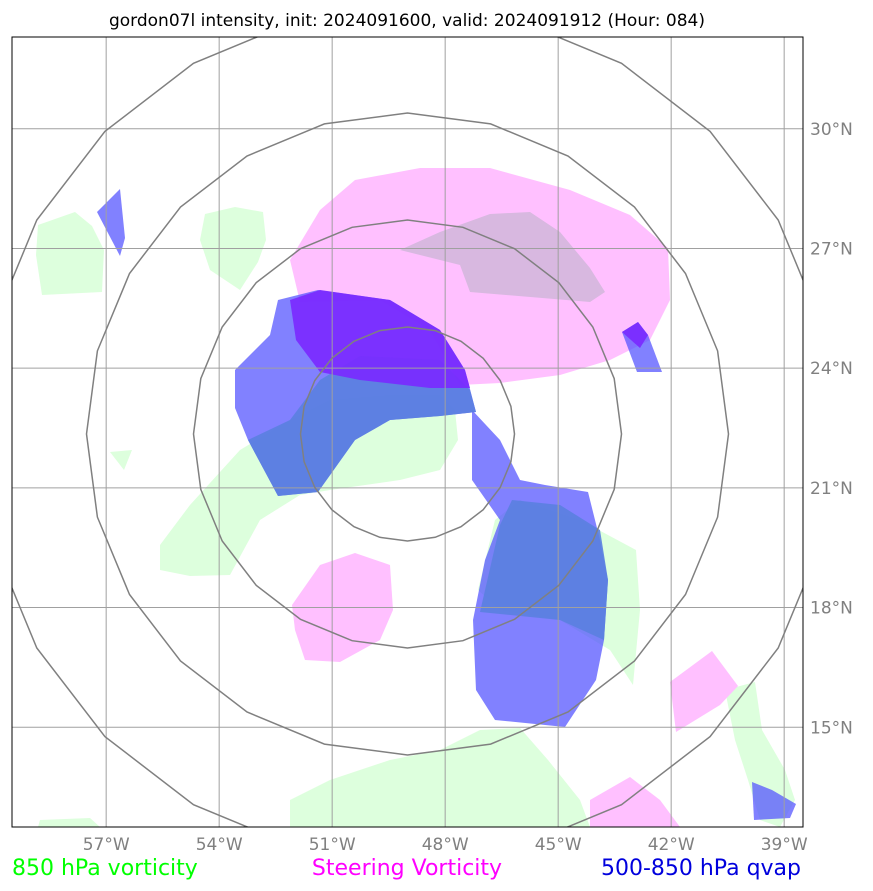 The width and height of the screenshot is (873, 891). I want to click on longitude-labels: 57°W 54°W 51°W 48°W 45°W 42°W 39°W, so click(445, 845).